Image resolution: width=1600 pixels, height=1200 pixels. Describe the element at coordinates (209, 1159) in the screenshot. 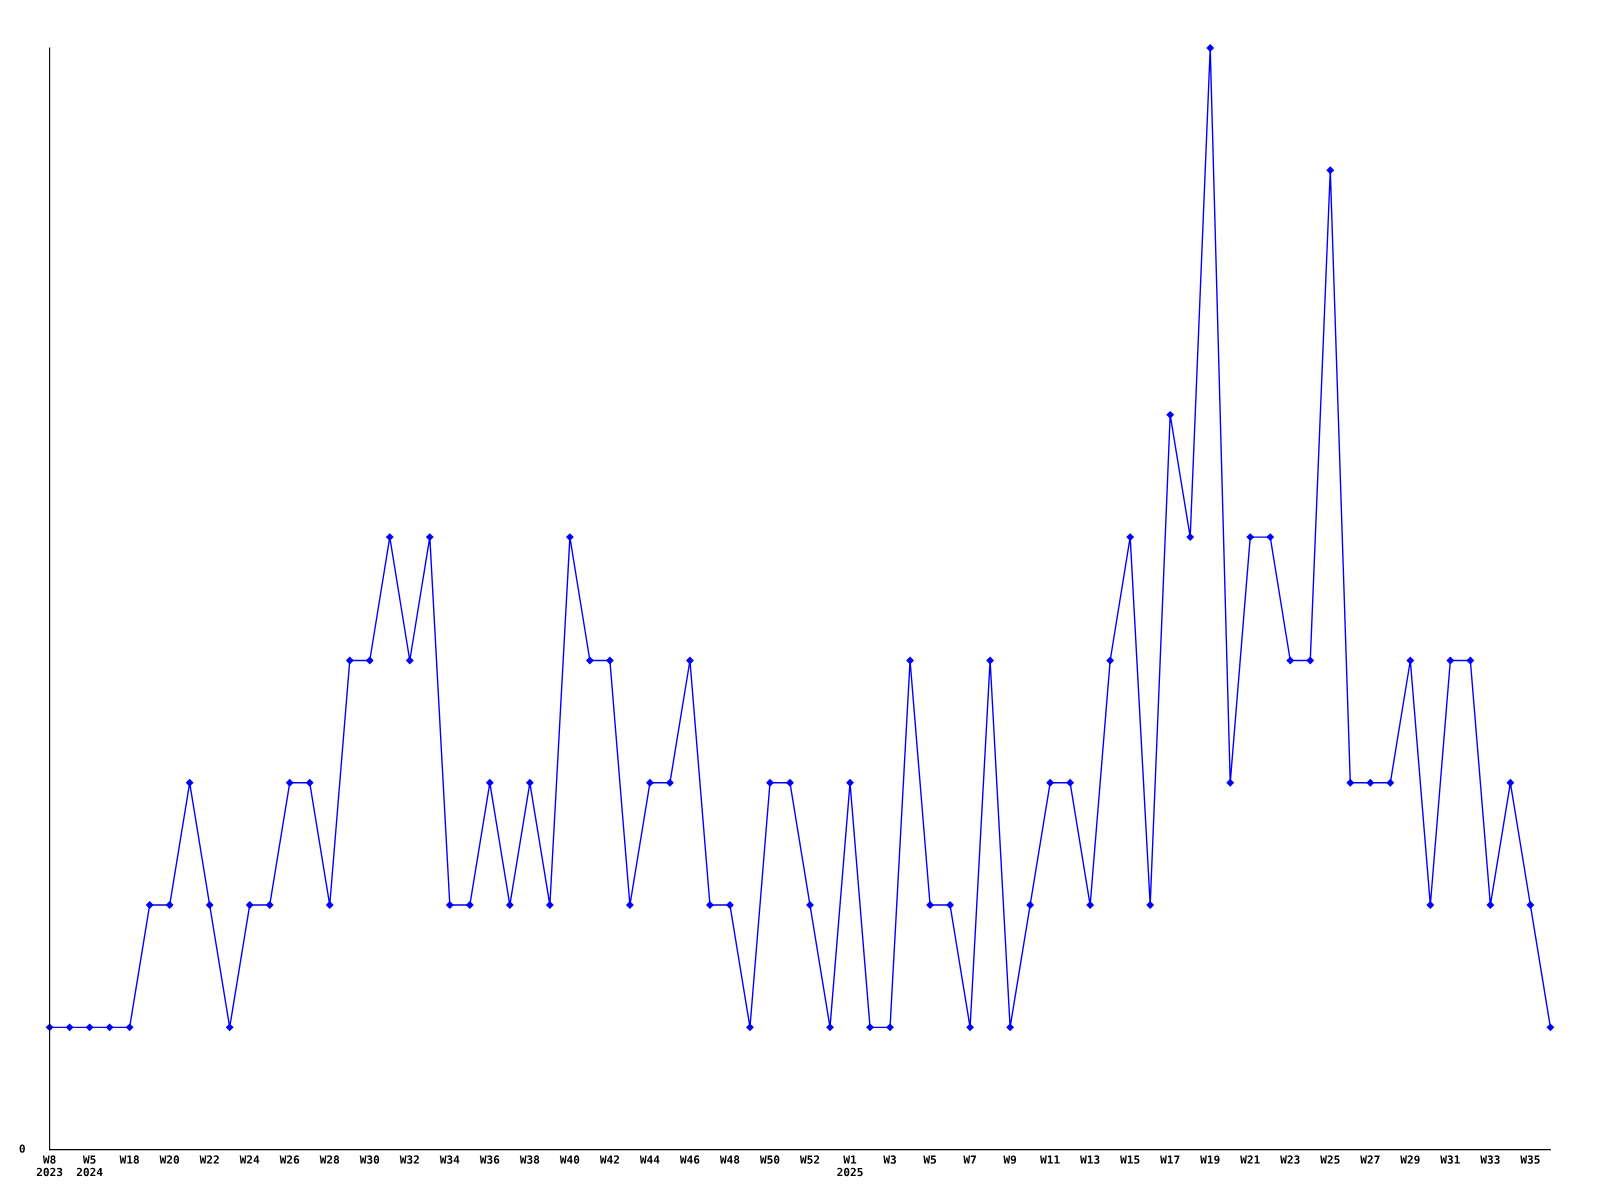

I see `x-tick-label: W22` at that location.